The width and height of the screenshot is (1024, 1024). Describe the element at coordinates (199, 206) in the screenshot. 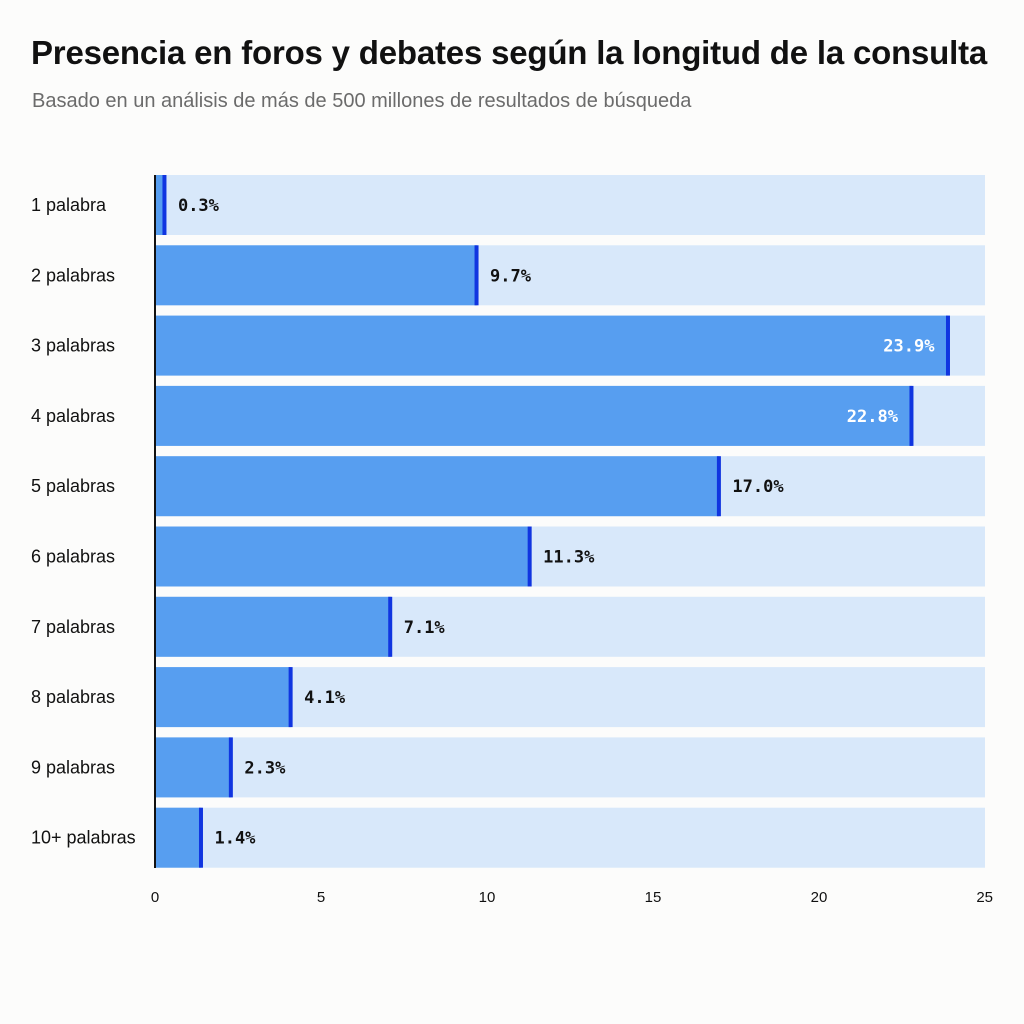

I see `value-label: 0.3%` at that location.